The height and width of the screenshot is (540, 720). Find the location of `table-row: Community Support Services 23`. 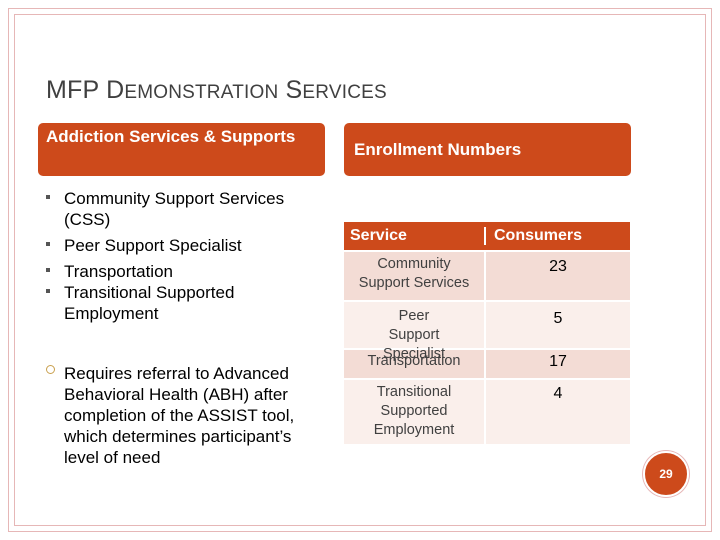

table-row: Community Support Services 23 is located at coordinates (487, 275).